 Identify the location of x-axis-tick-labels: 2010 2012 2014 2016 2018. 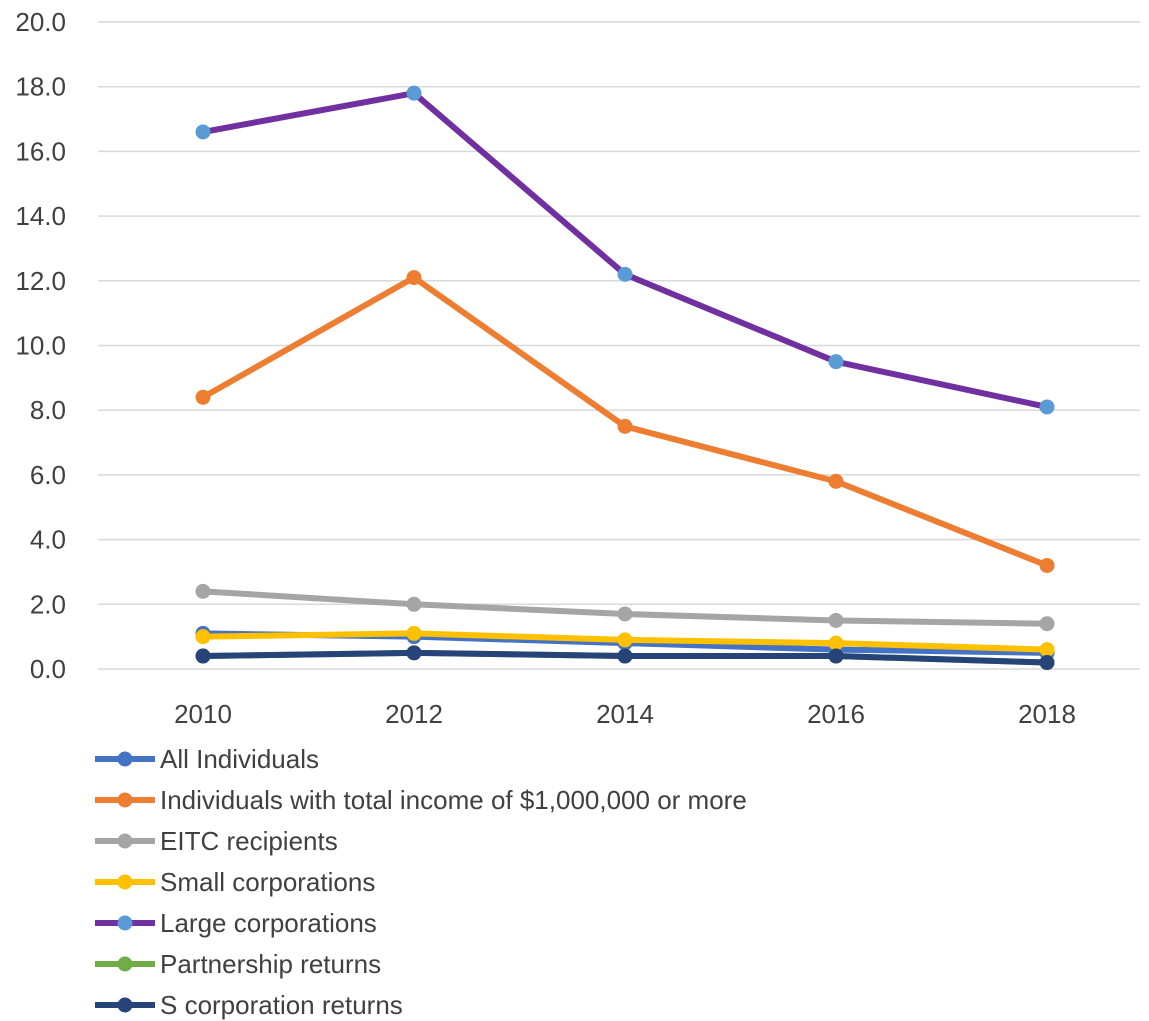
(625, 714).